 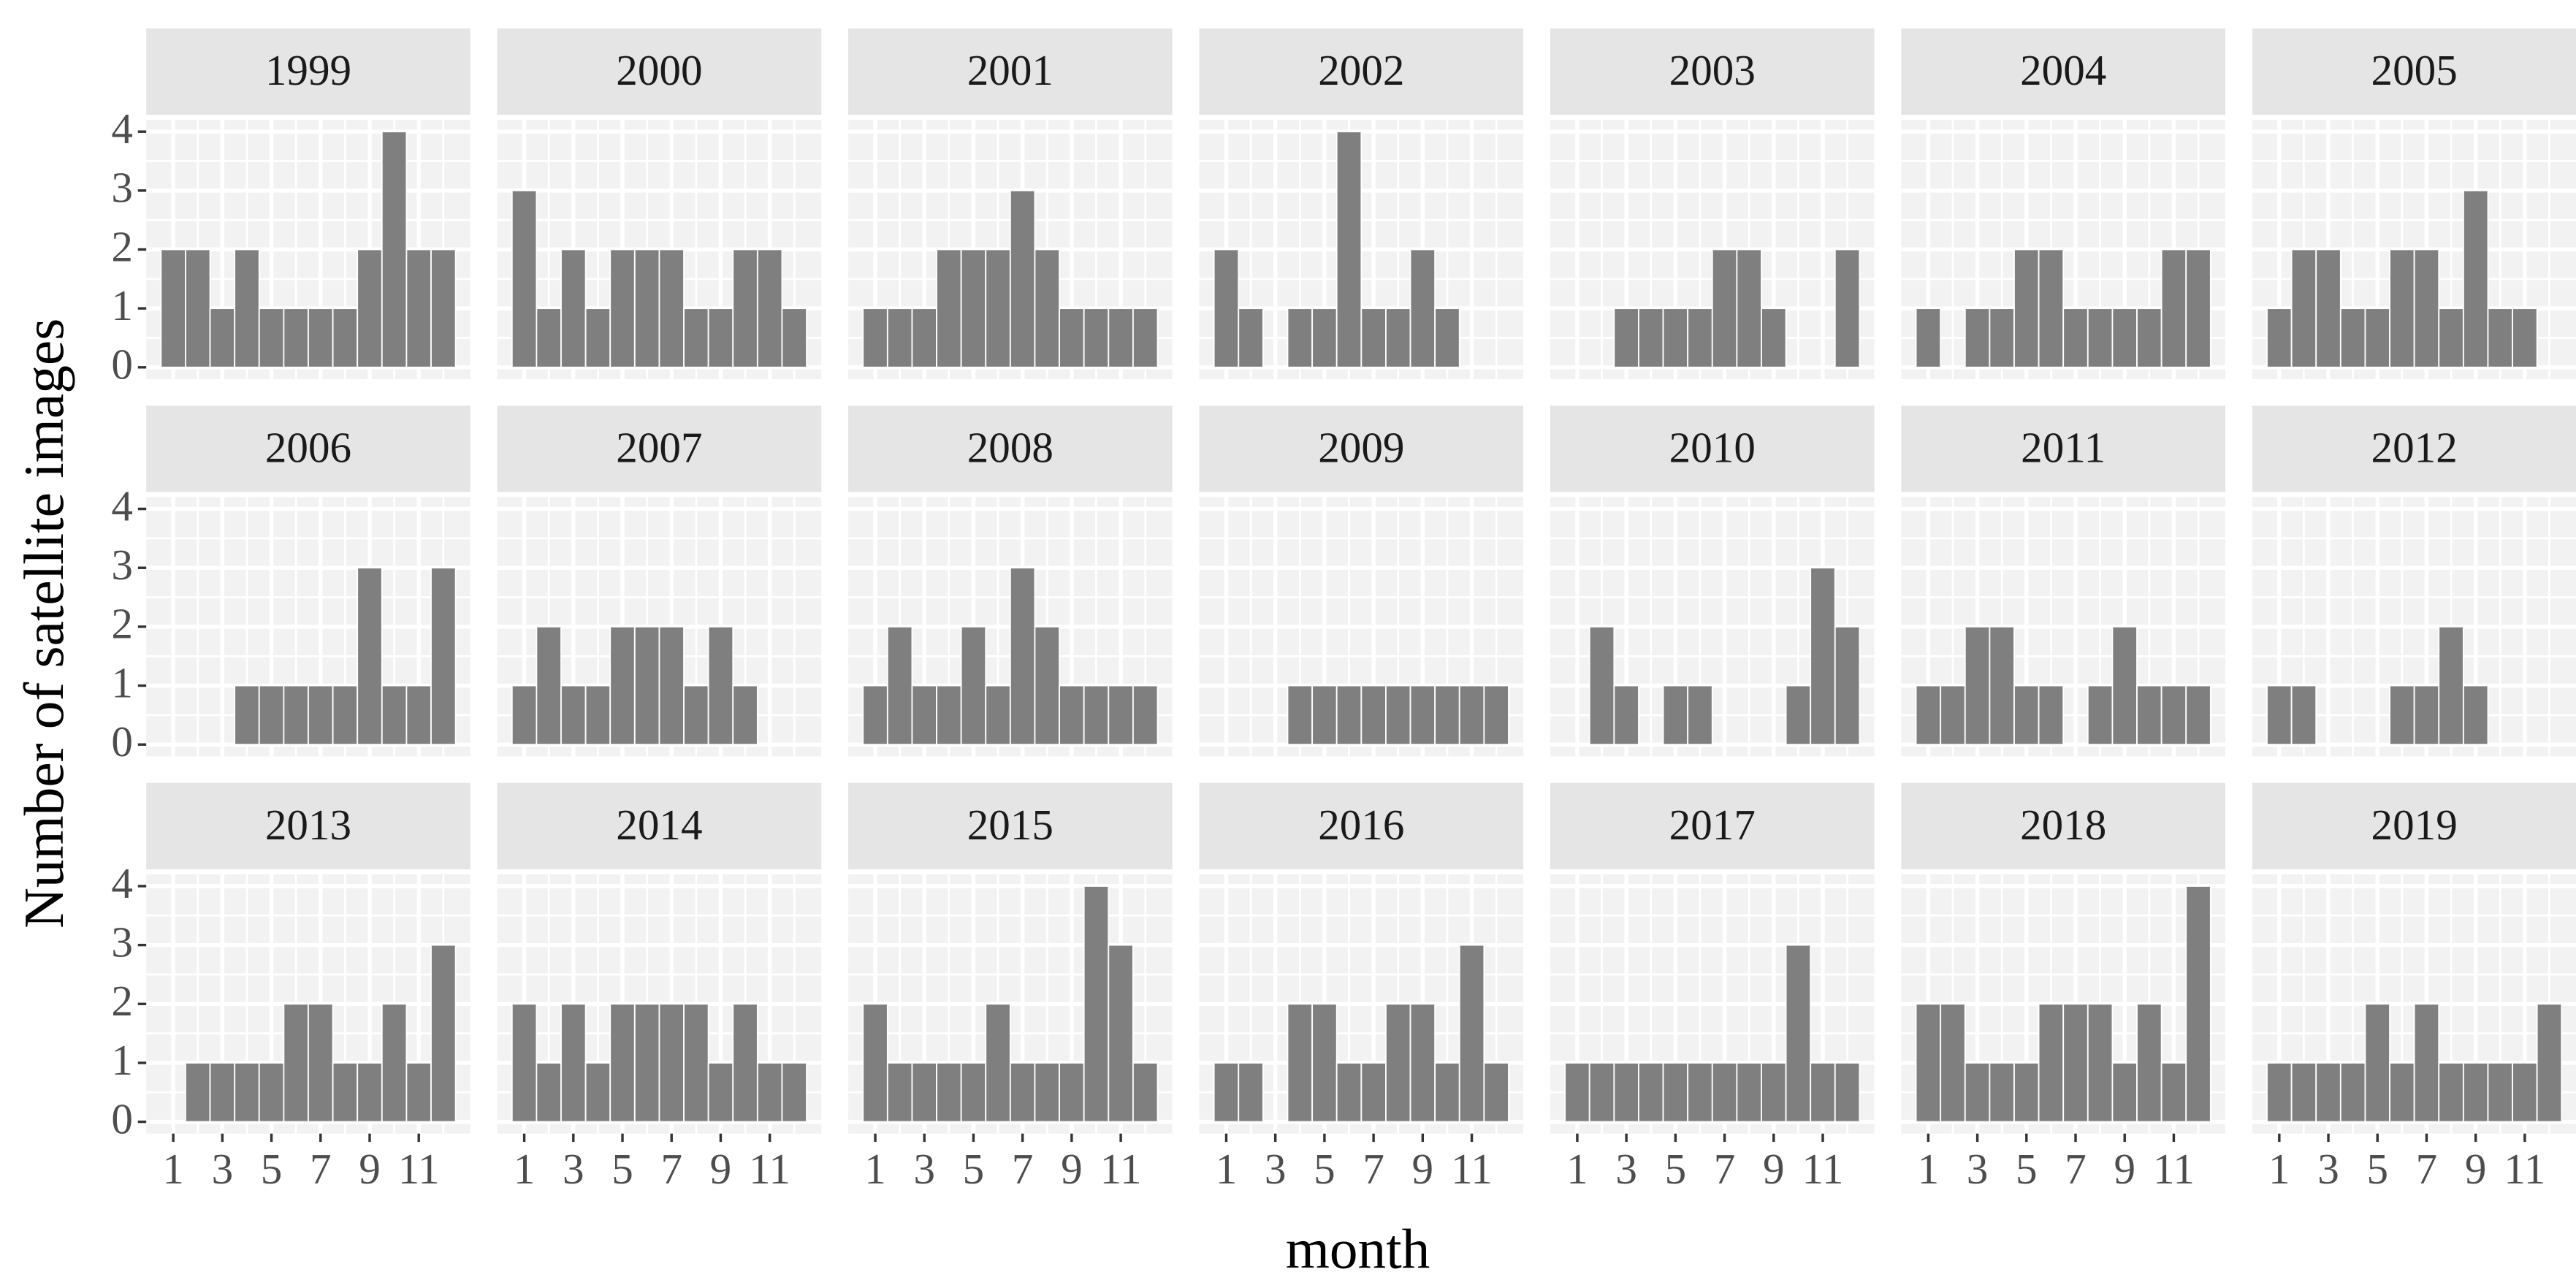 I want to click on y-tick-label: 0, so click(x=122, y=741).